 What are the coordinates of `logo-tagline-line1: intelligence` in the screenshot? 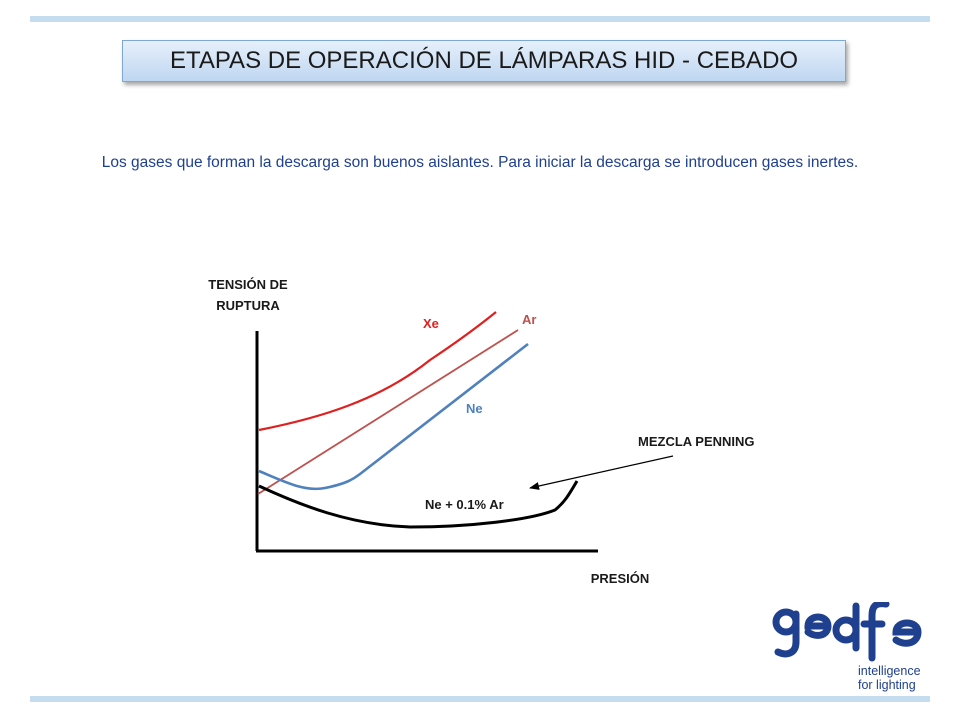 It's located at (889, 671).